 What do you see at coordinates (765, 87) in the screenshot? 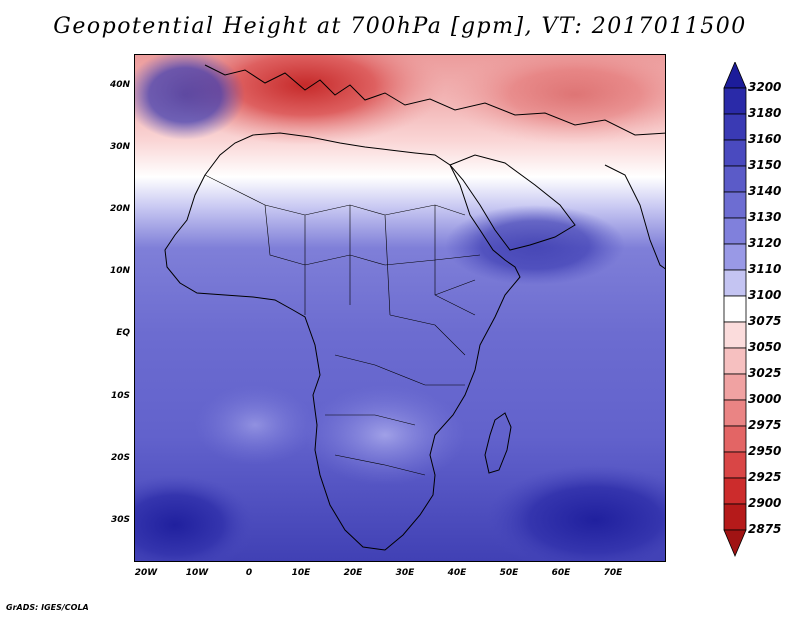
I see `color-bar-level-label: 3200` at bounding box center [765, 87].